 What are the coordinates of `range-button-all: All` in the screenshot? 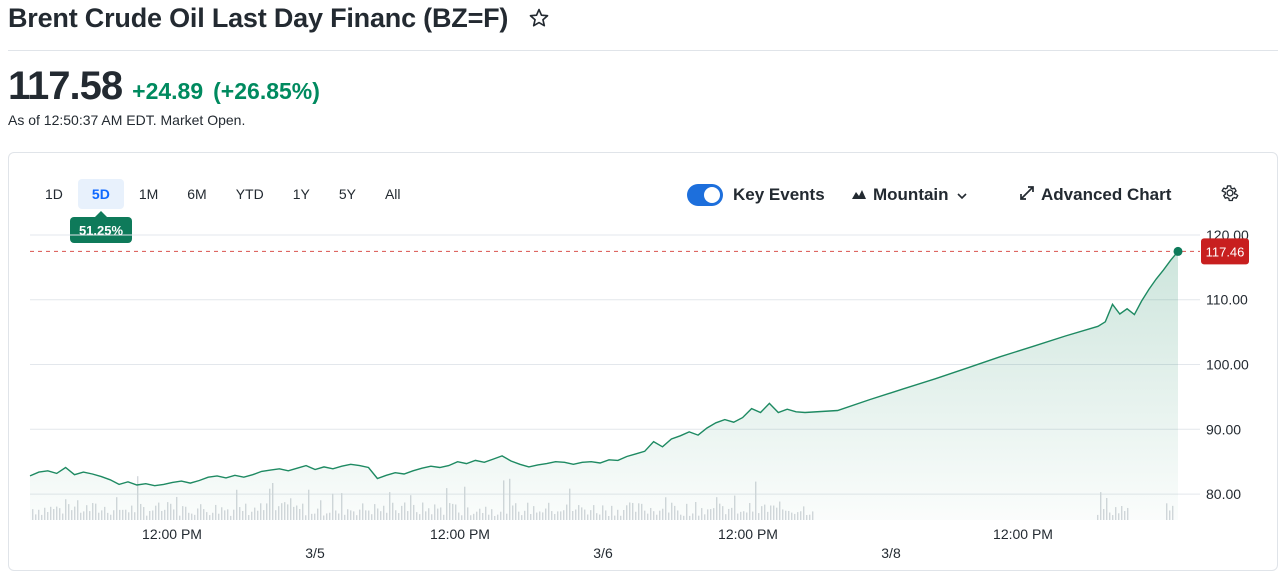 It's located at (392, 194).